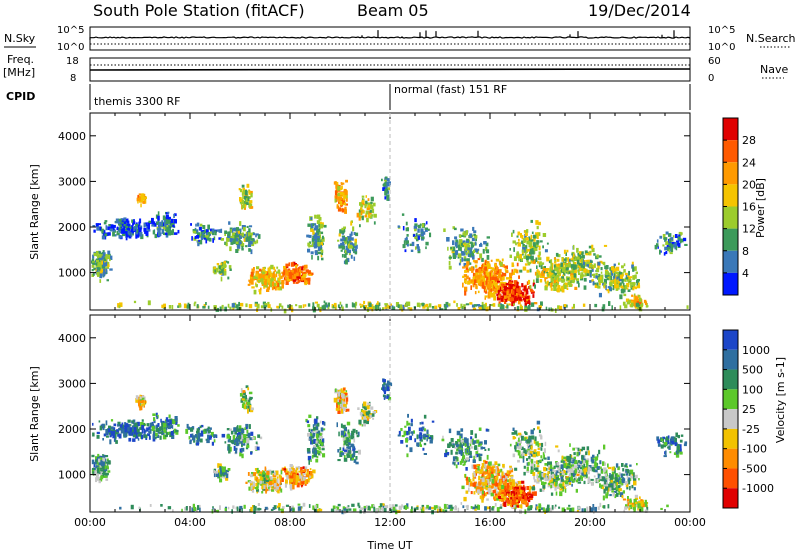 This screenshot has height=554, width=800. Describe the element at coordinates (72, 61) in the screenshot. I see `freq-tick-top: 18` at that location.